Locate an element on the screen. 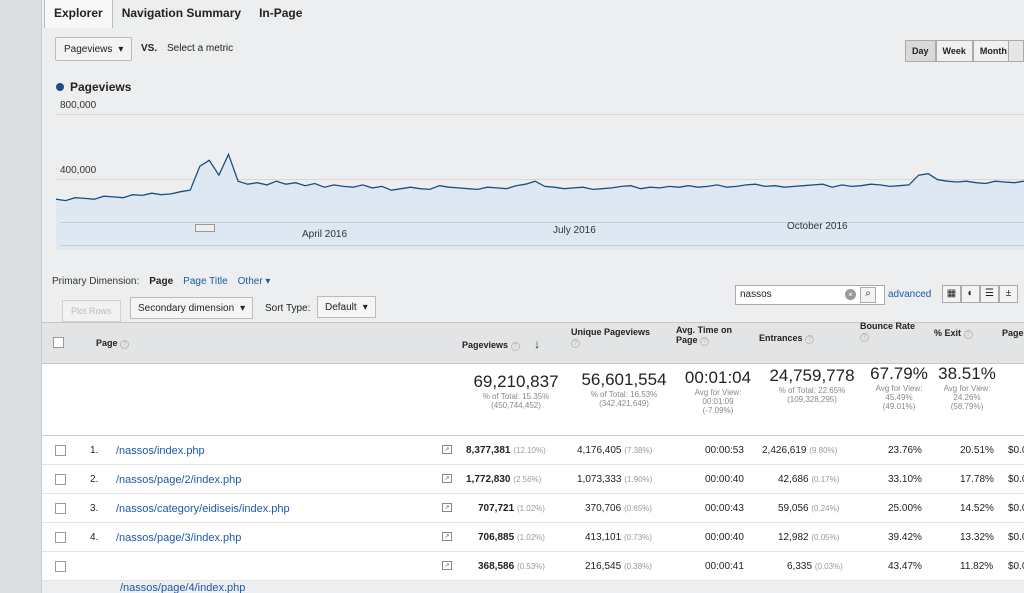 Image resolution: width=1024 pixels, height=593 pixels. performance-view-icon: ☰ is located at coordinates (989, 294).